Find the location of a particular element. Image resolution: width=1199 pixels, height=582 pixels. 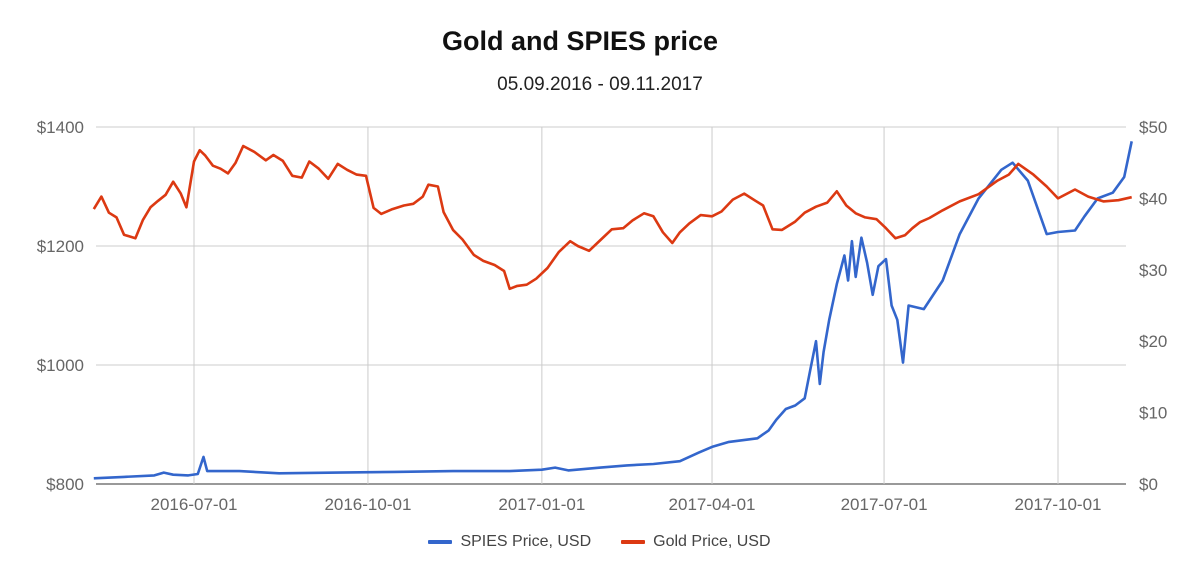

y-right-tick-label: $40 is located at coordinates (1153, 198).